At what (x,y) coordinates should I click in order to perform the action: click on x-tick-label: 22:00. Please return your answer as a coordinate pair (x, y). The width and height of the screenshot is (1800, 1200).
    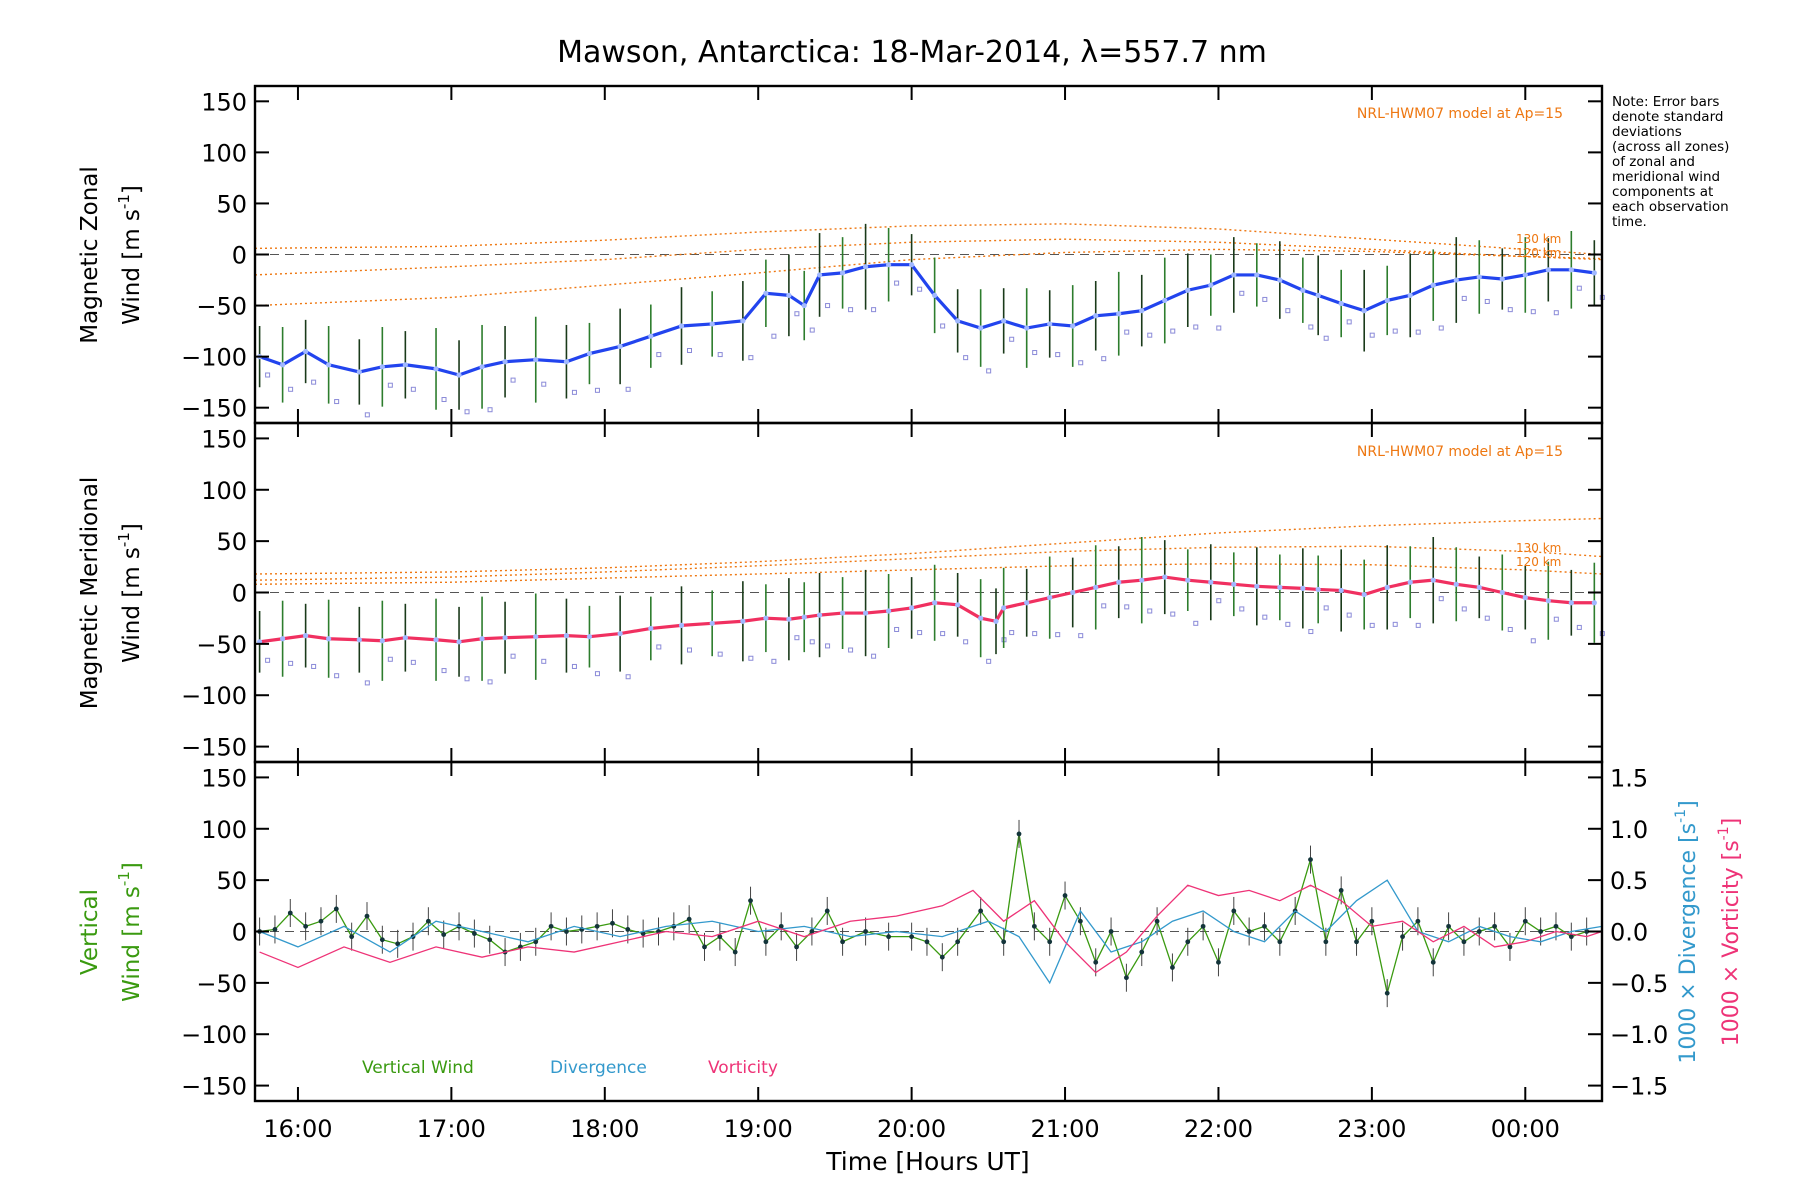
    Looking at the image, I should click on (1218, 1129).